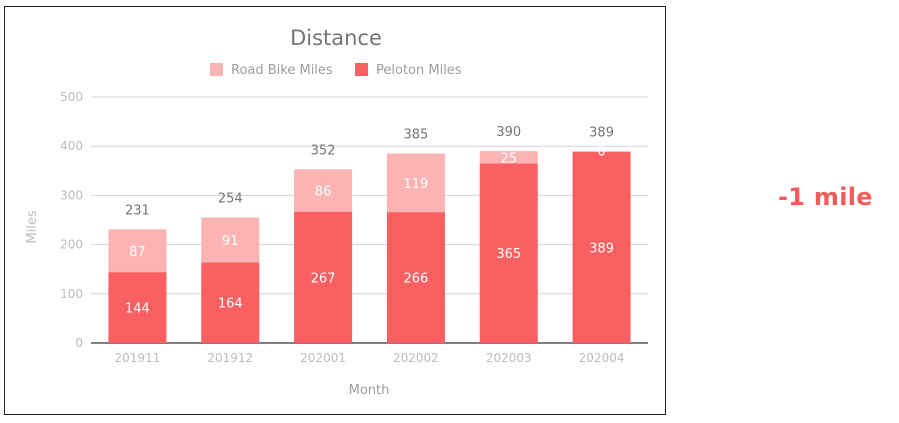  I want to click on x-tick-label: 202001, so click(323, 358).